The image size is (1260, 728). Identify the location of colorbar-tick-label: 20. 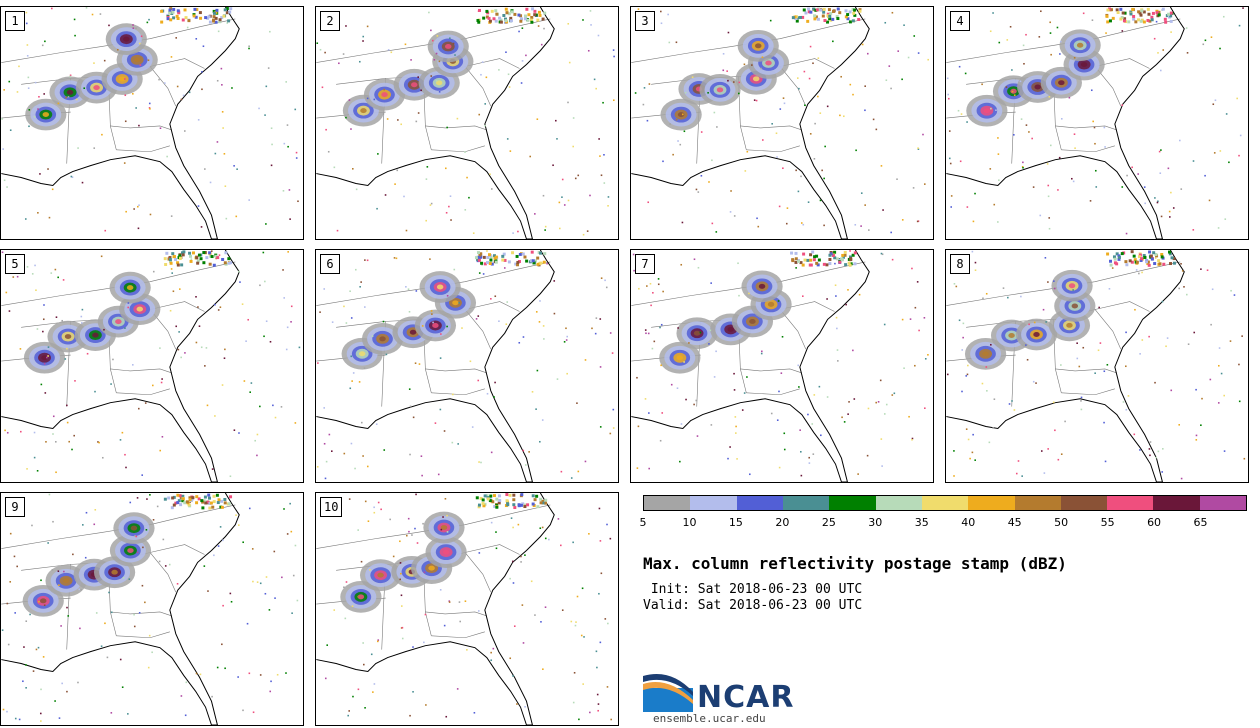
(782, 522).